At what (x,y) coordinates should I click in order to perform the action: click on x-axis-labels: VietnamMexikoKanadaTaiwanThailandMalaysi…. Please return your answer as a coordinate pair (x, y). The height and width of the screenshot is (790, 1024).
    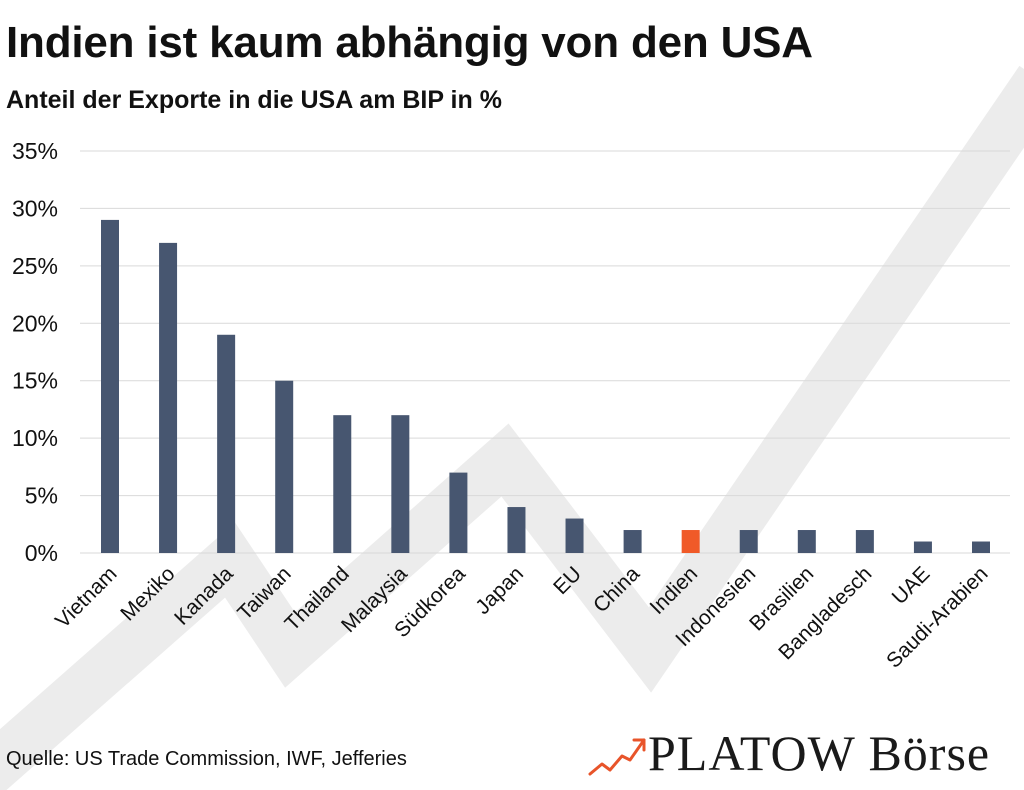
    Looking at the image, I should click on (521, 617).